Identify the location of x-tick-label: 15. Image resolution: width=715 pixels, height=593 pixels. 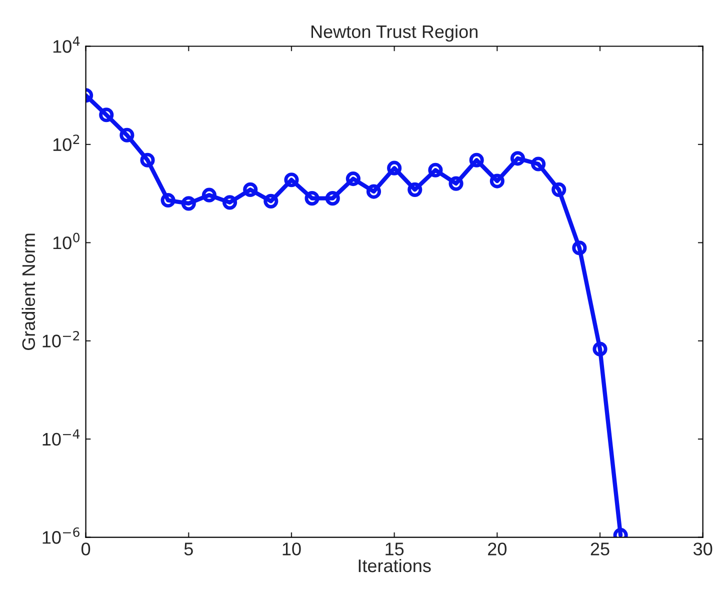
(395, 549).